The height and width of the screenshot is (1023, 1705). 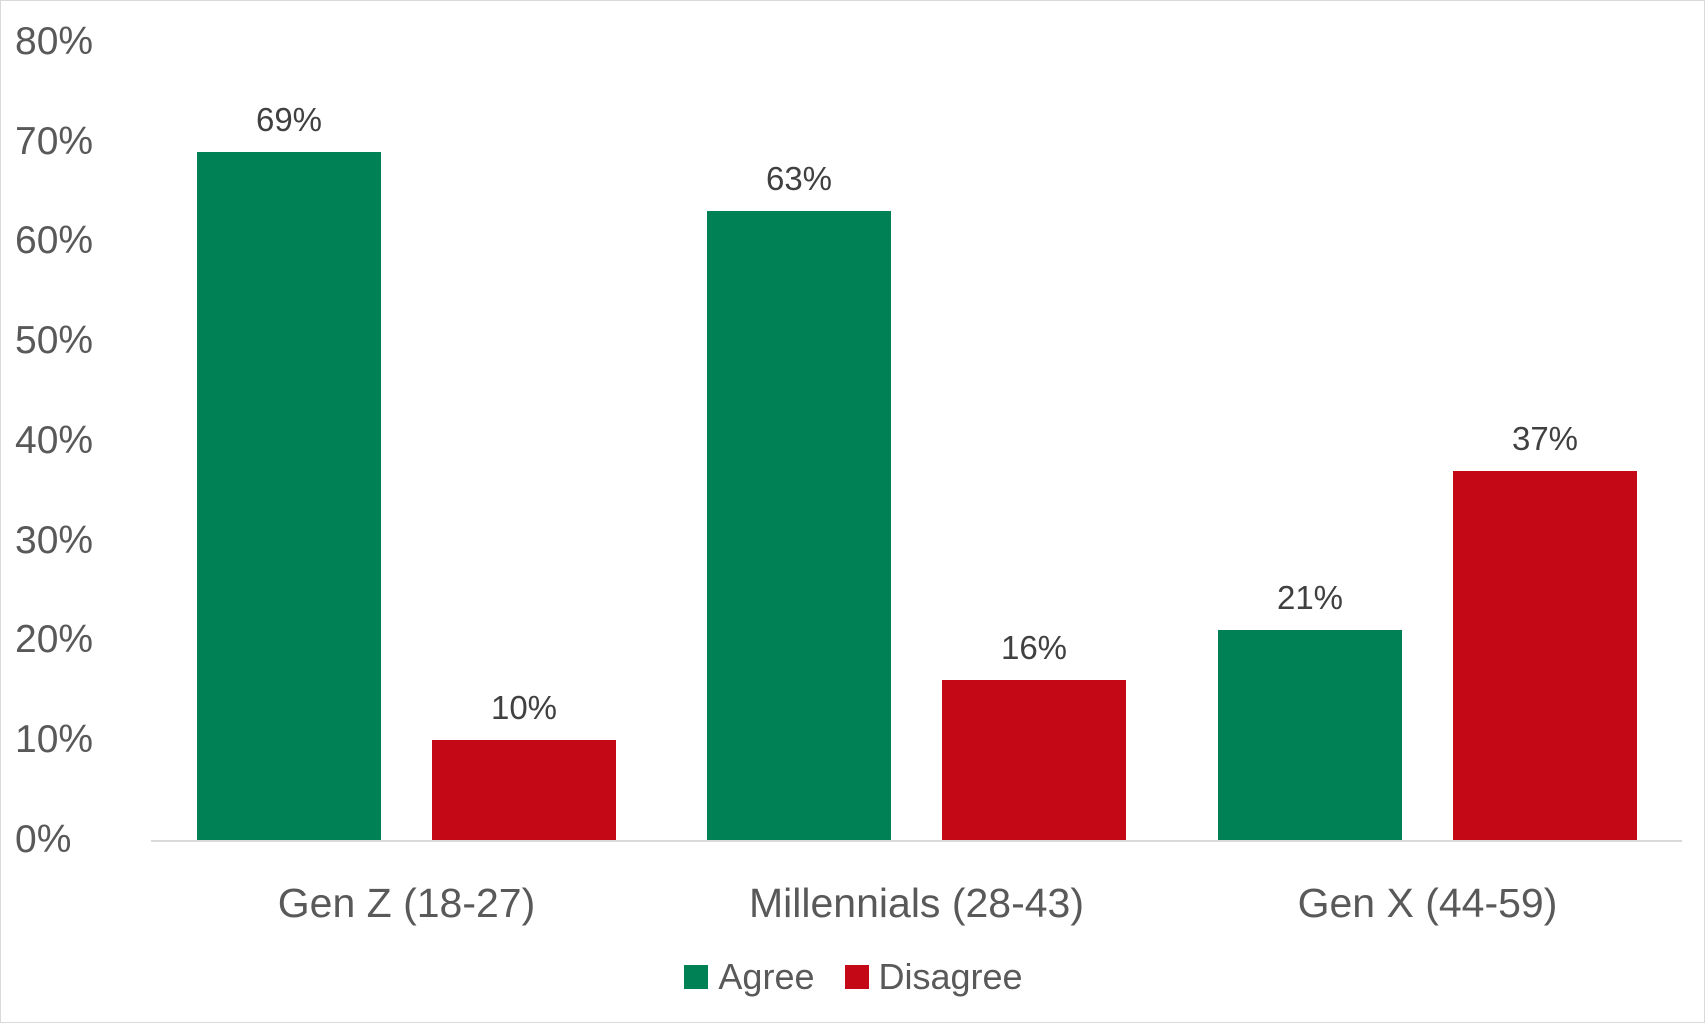 I want to click on data-label: 37%, so click(x=1545, y=438).